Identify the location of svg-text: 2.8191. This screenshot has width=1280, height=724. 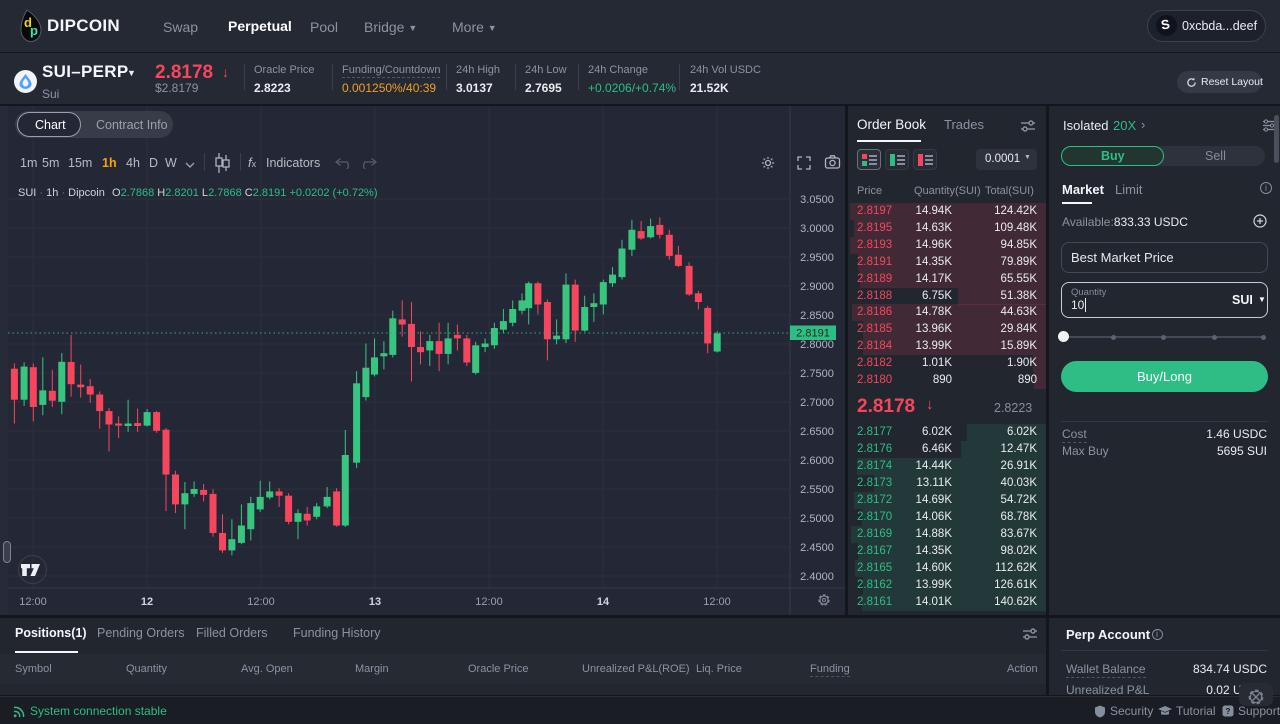
(813, 334).